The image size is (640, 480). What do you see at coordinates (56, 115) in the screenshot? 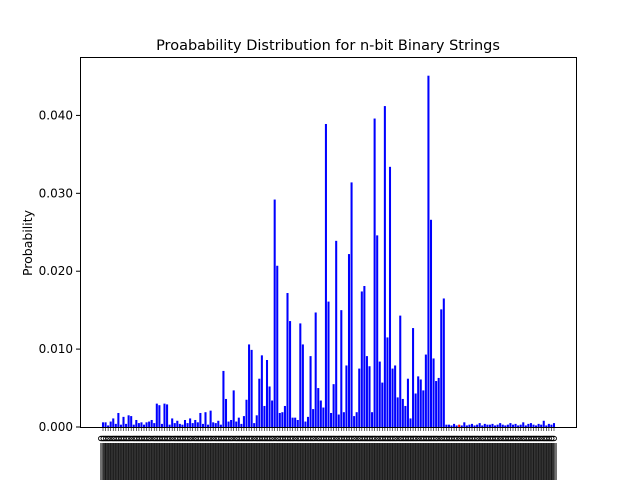
I see `y-tick-label: 0.040` at bounding box center [56, 115].